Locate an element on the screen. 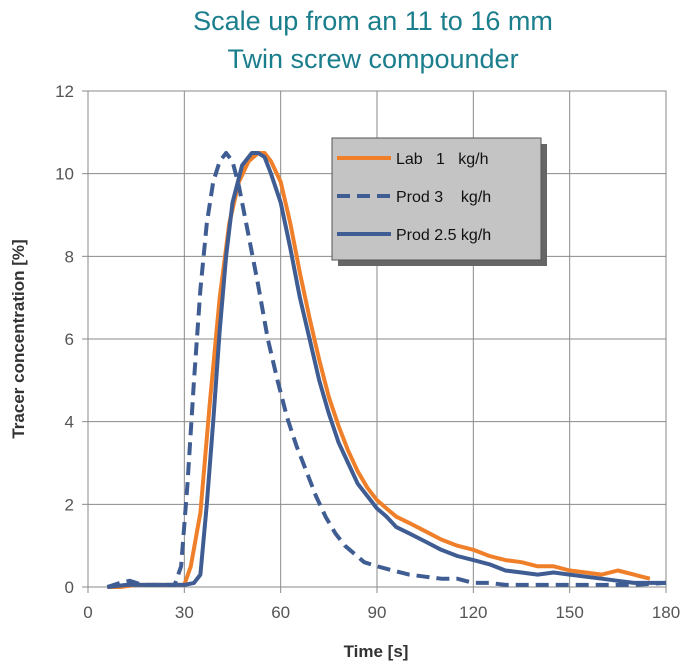 The height and width of the screenshot is (668, 686). legend: Lab 1 kg/h Prod 3 kg/h Prod 2.5 kg/h is located at coordinates (439, 201).